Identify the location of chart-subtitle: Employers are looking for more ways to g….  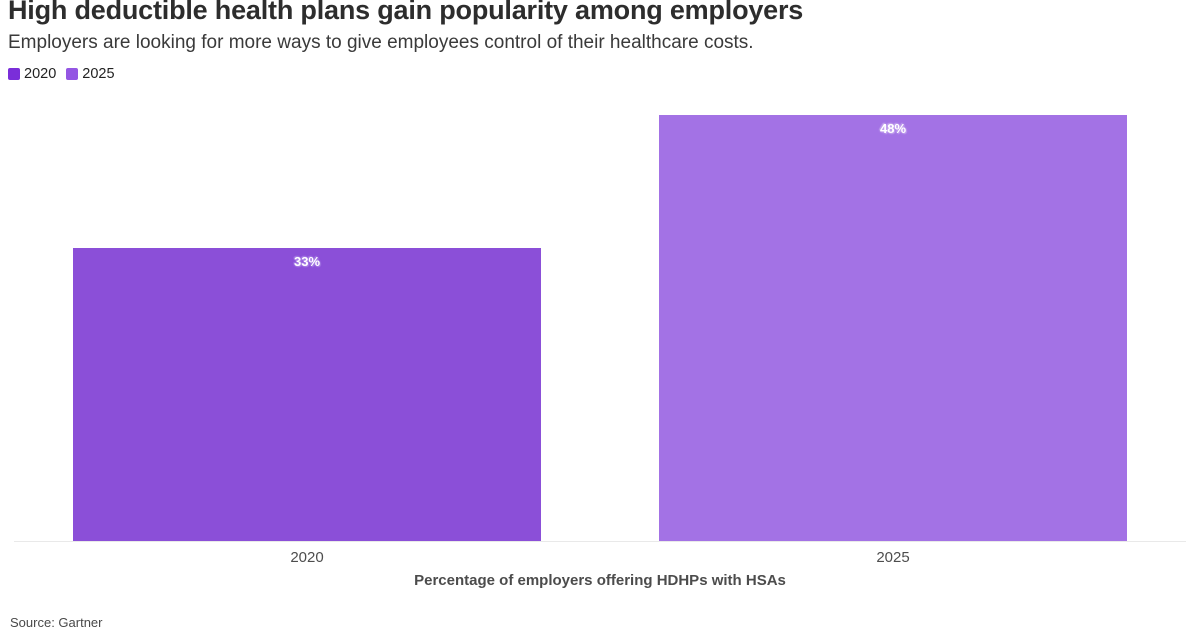
(381, 42).